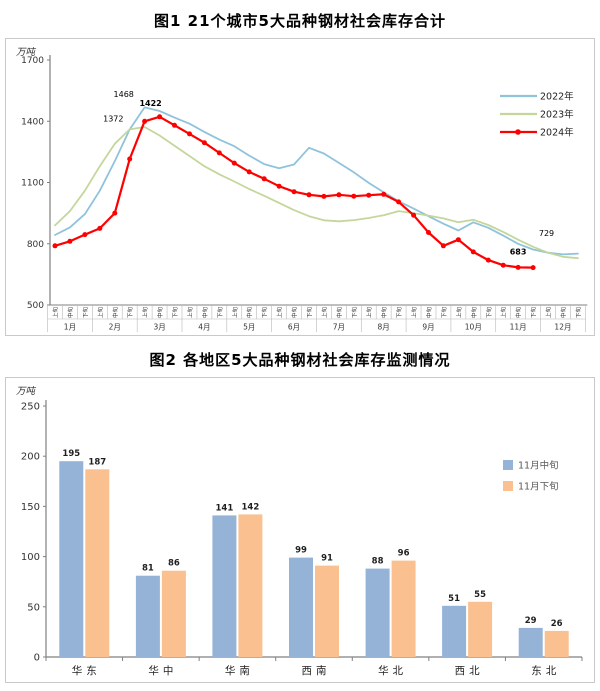 The width and height of the screenshot is (600, 691). What do you see at coordinates (70, 327) in the screenshot?
I see `svg-text: 1月` at bounding box center [70, 327].